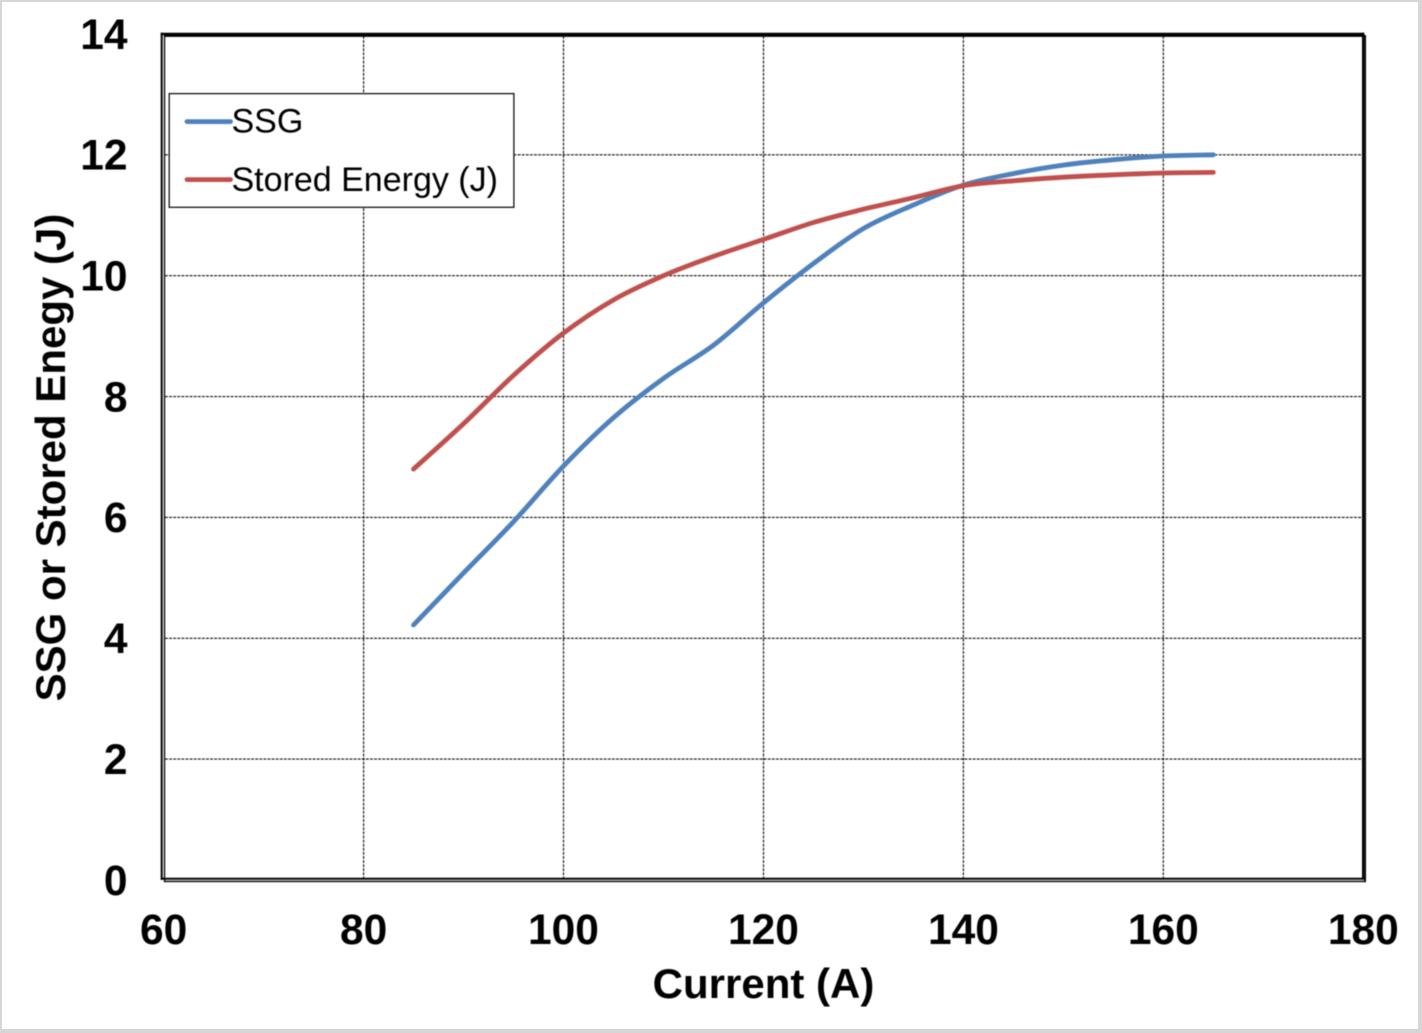 The width and height of the screenshot is (1422, 1033). I want to click on svg-text: Stored Energy (J), so click(365, 180).